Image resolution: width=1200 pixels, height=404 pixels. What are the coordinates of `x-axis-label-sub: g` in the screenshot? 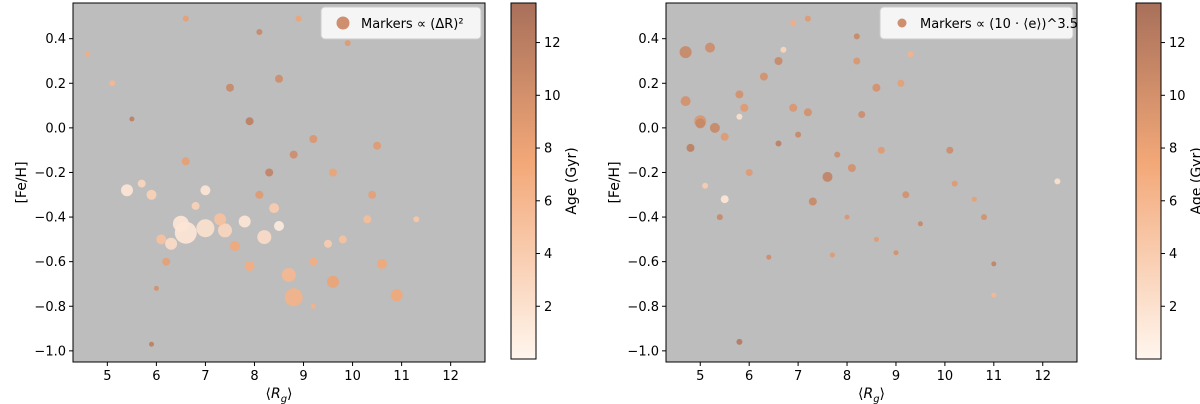 It's located at (284, 399).